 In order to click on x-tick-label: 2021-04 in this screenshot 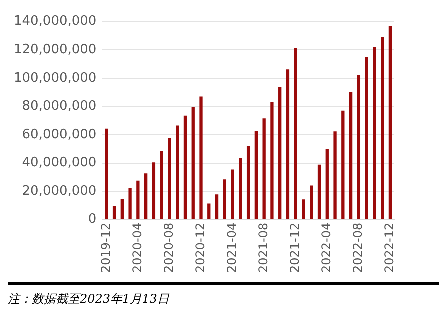, I will do `click(231, 247)`.